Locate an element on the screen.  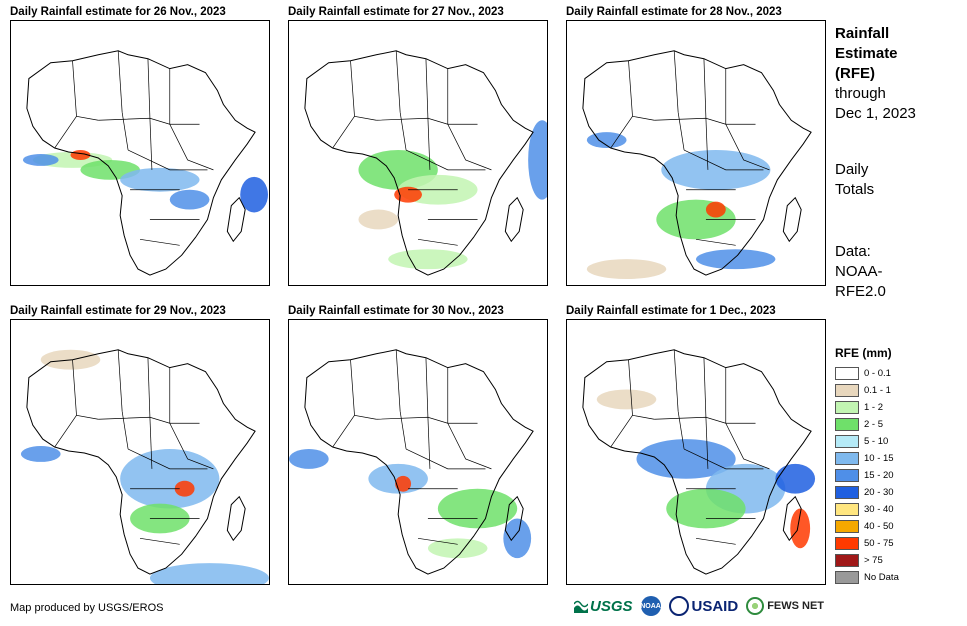
date-range: through Dec 1, 2023 is located at coordinates (875, 104).